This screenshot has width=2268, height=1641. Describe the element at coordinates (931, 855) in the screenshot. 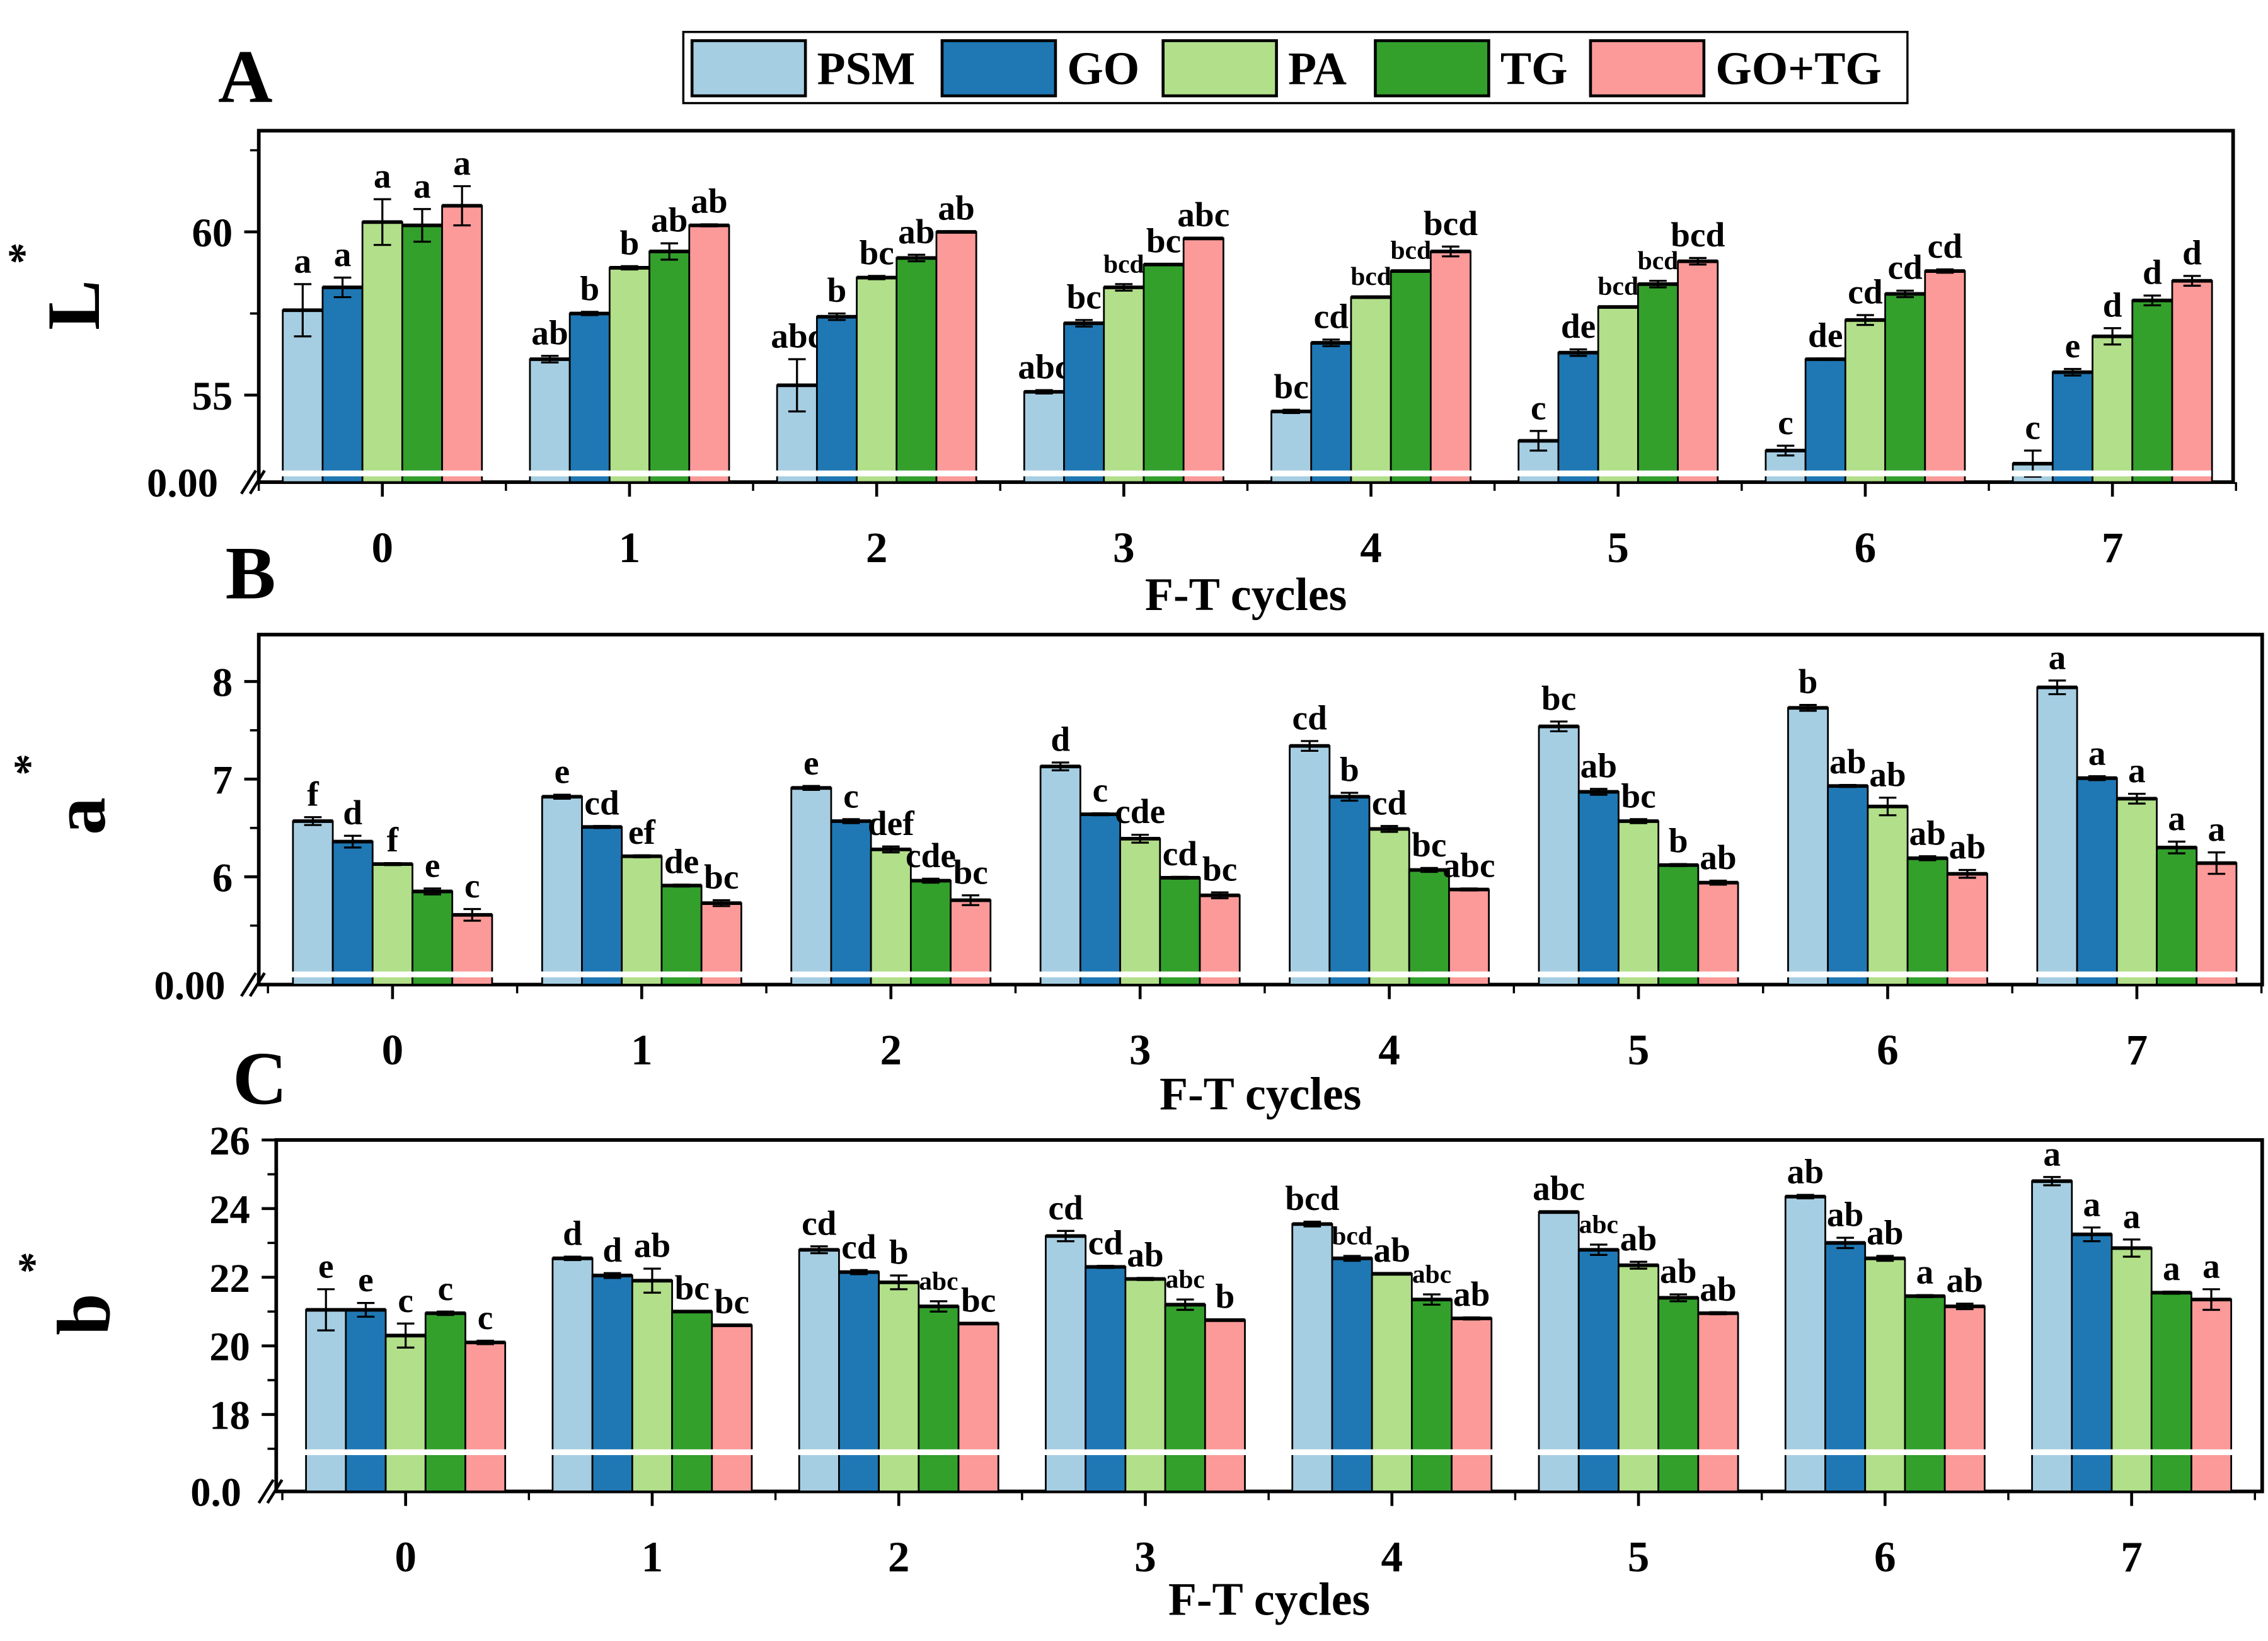

I see `significance-letter: cde` at that location.